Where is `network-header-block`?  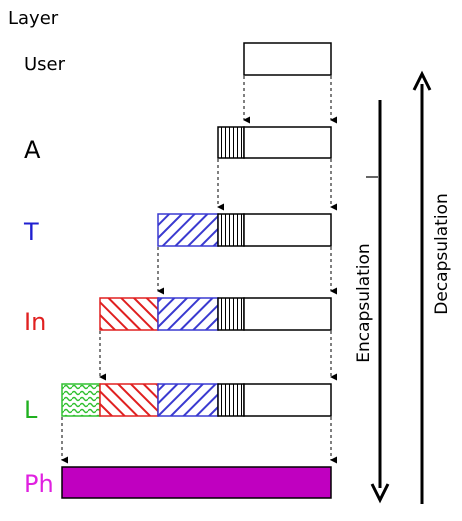 network-header-block is located at coordinates (129, 314).